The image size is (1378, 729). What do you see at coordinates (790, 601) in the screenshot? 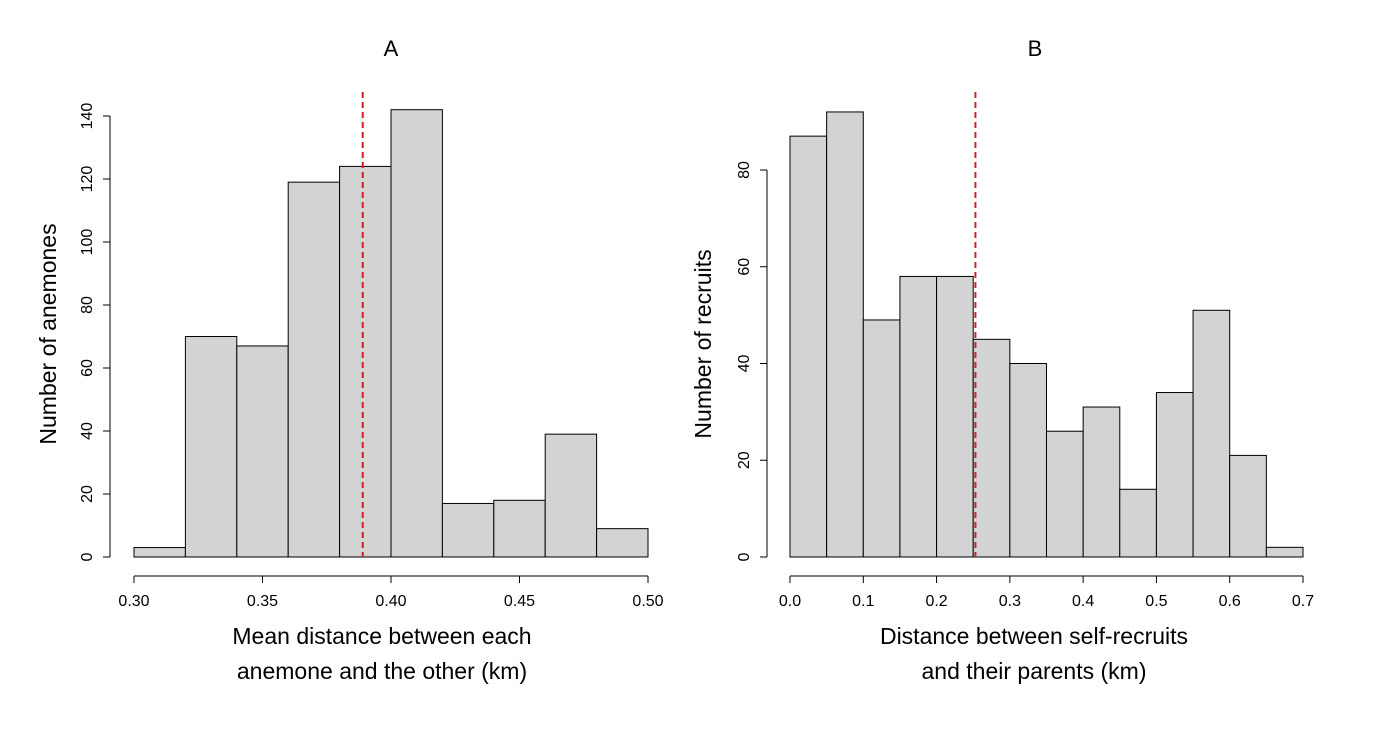
I see `panel-b-x-tick-label: 0.0` at bounding box center [790, 601].